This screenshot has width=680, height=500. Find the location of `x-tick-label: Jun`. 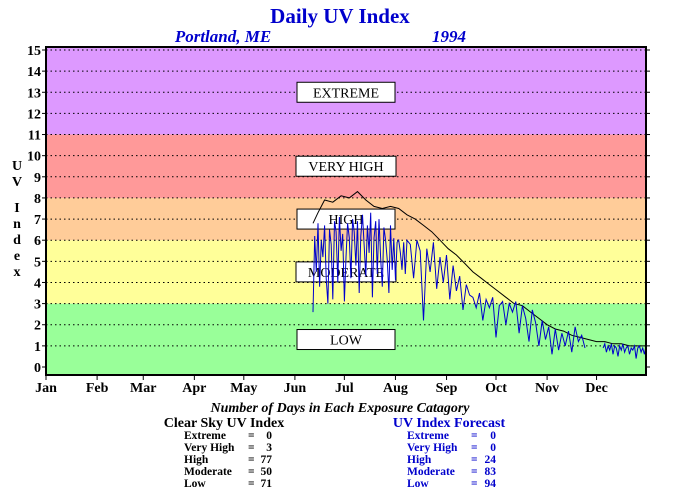

x-tick-label: Jun is located at coordinates (295, 388).